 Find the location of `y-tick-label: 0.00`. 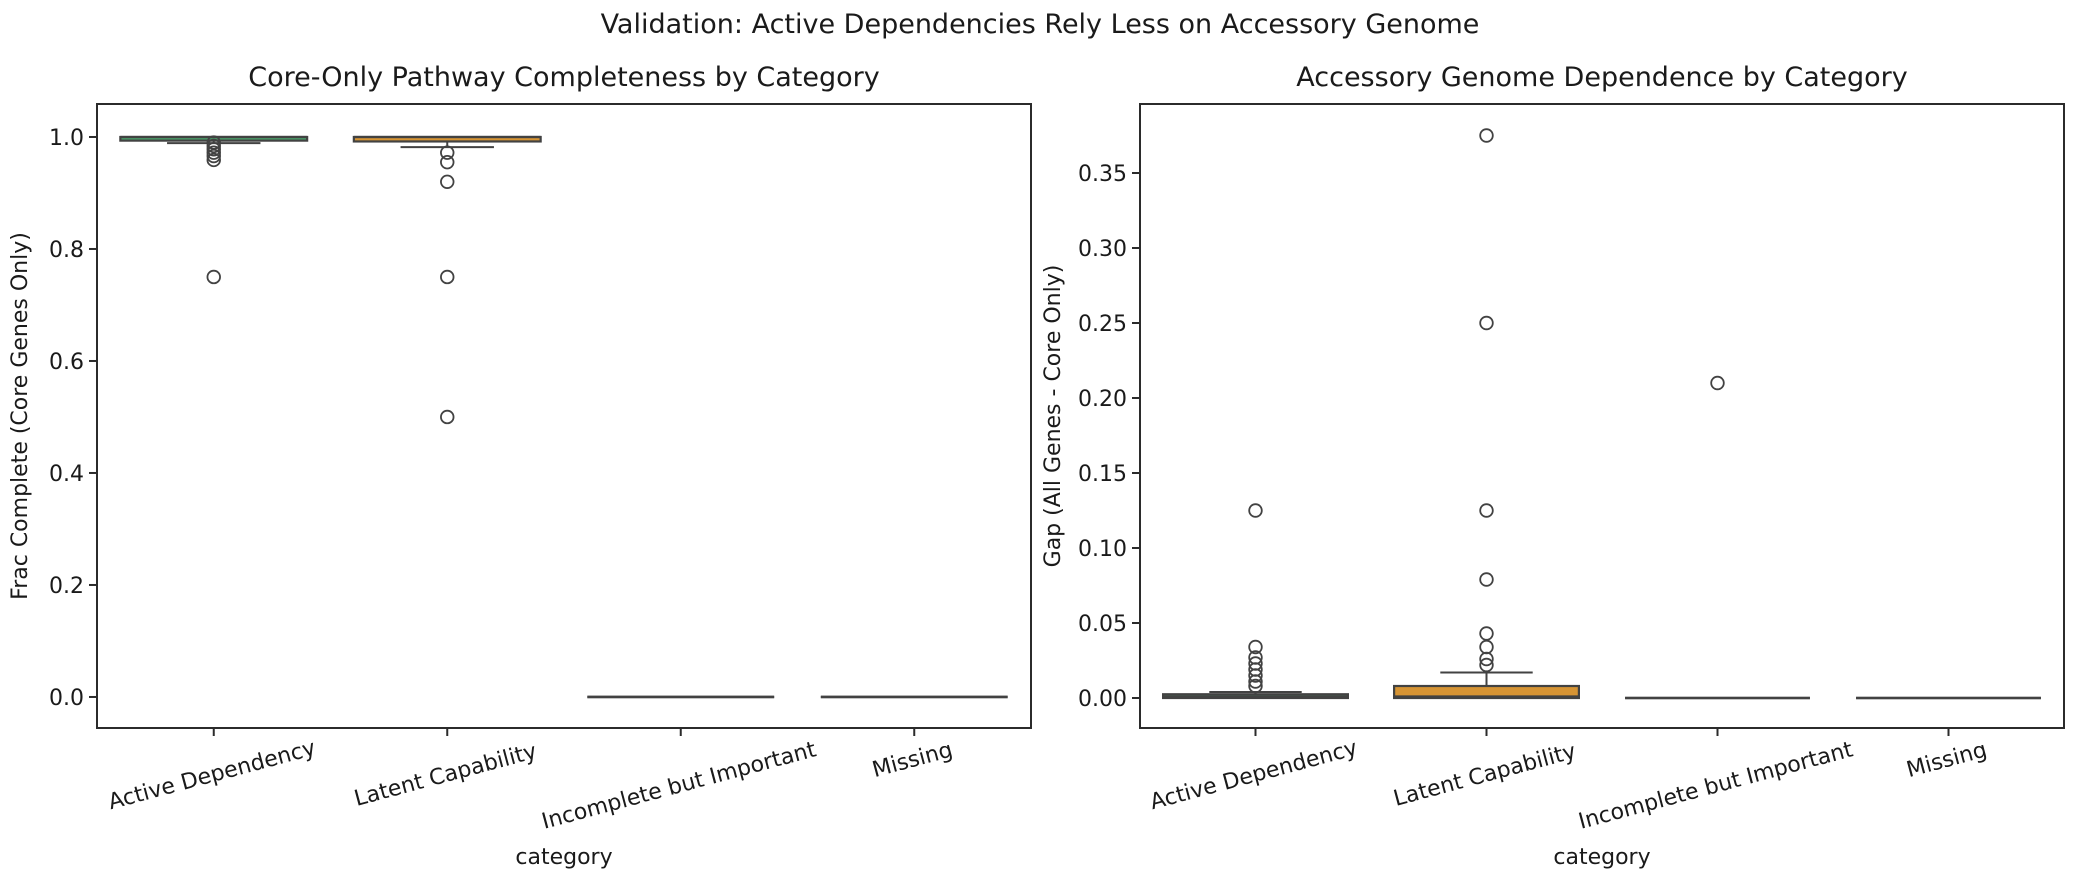

y-tick-label: 0.00 is located at coordinates (1102, 699).